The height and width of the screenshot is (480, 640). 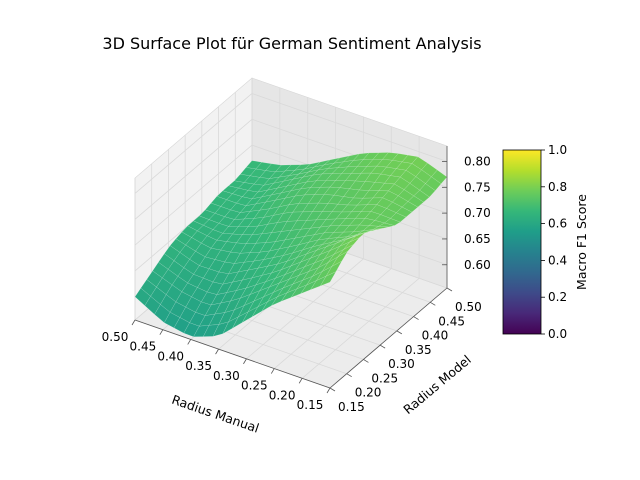 I want to click on y-tick-label: 0.35, so click(x=418, y=350).